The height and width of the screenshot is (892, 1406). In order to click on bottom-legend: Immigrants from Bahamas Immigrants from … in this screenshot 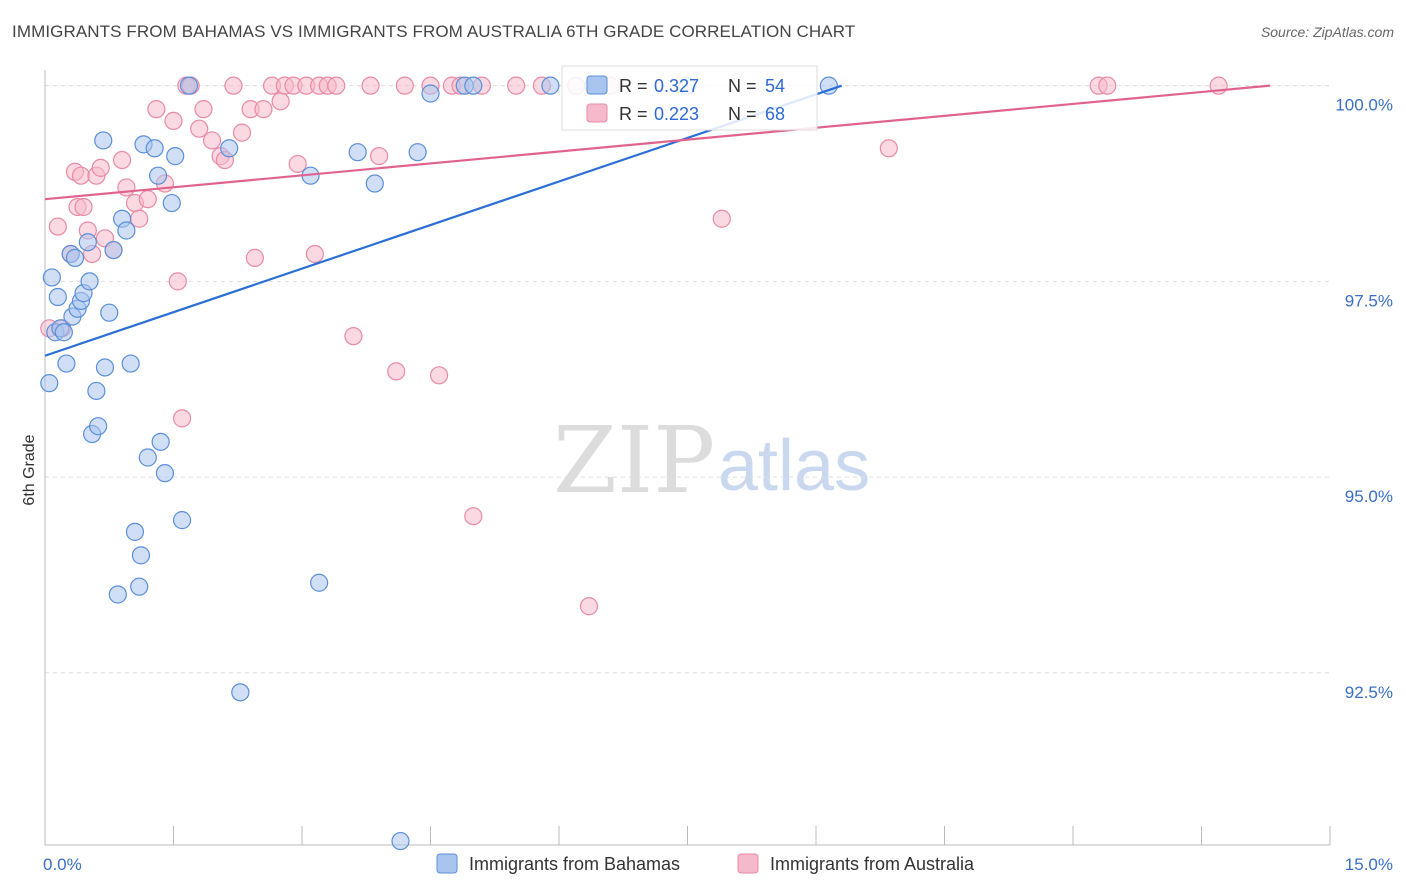, I will do `click(705, 863)`.